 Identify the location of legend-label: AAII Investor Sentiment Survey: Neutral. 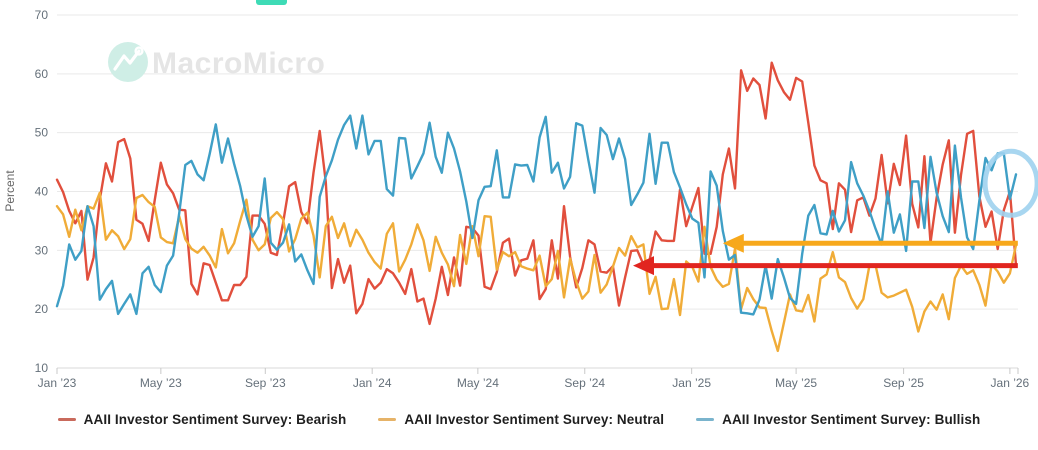
(534, 419).